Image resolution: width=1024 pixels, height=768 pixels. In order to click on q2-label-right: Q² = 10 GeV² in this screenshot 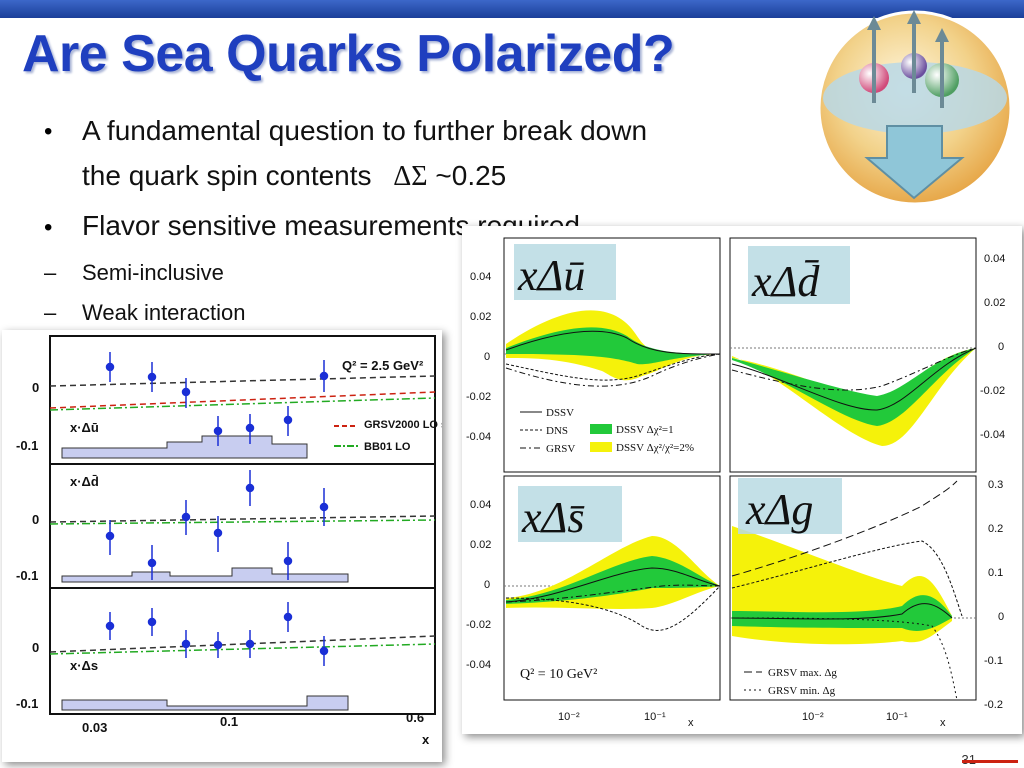, I will do `click(558, 674)`.